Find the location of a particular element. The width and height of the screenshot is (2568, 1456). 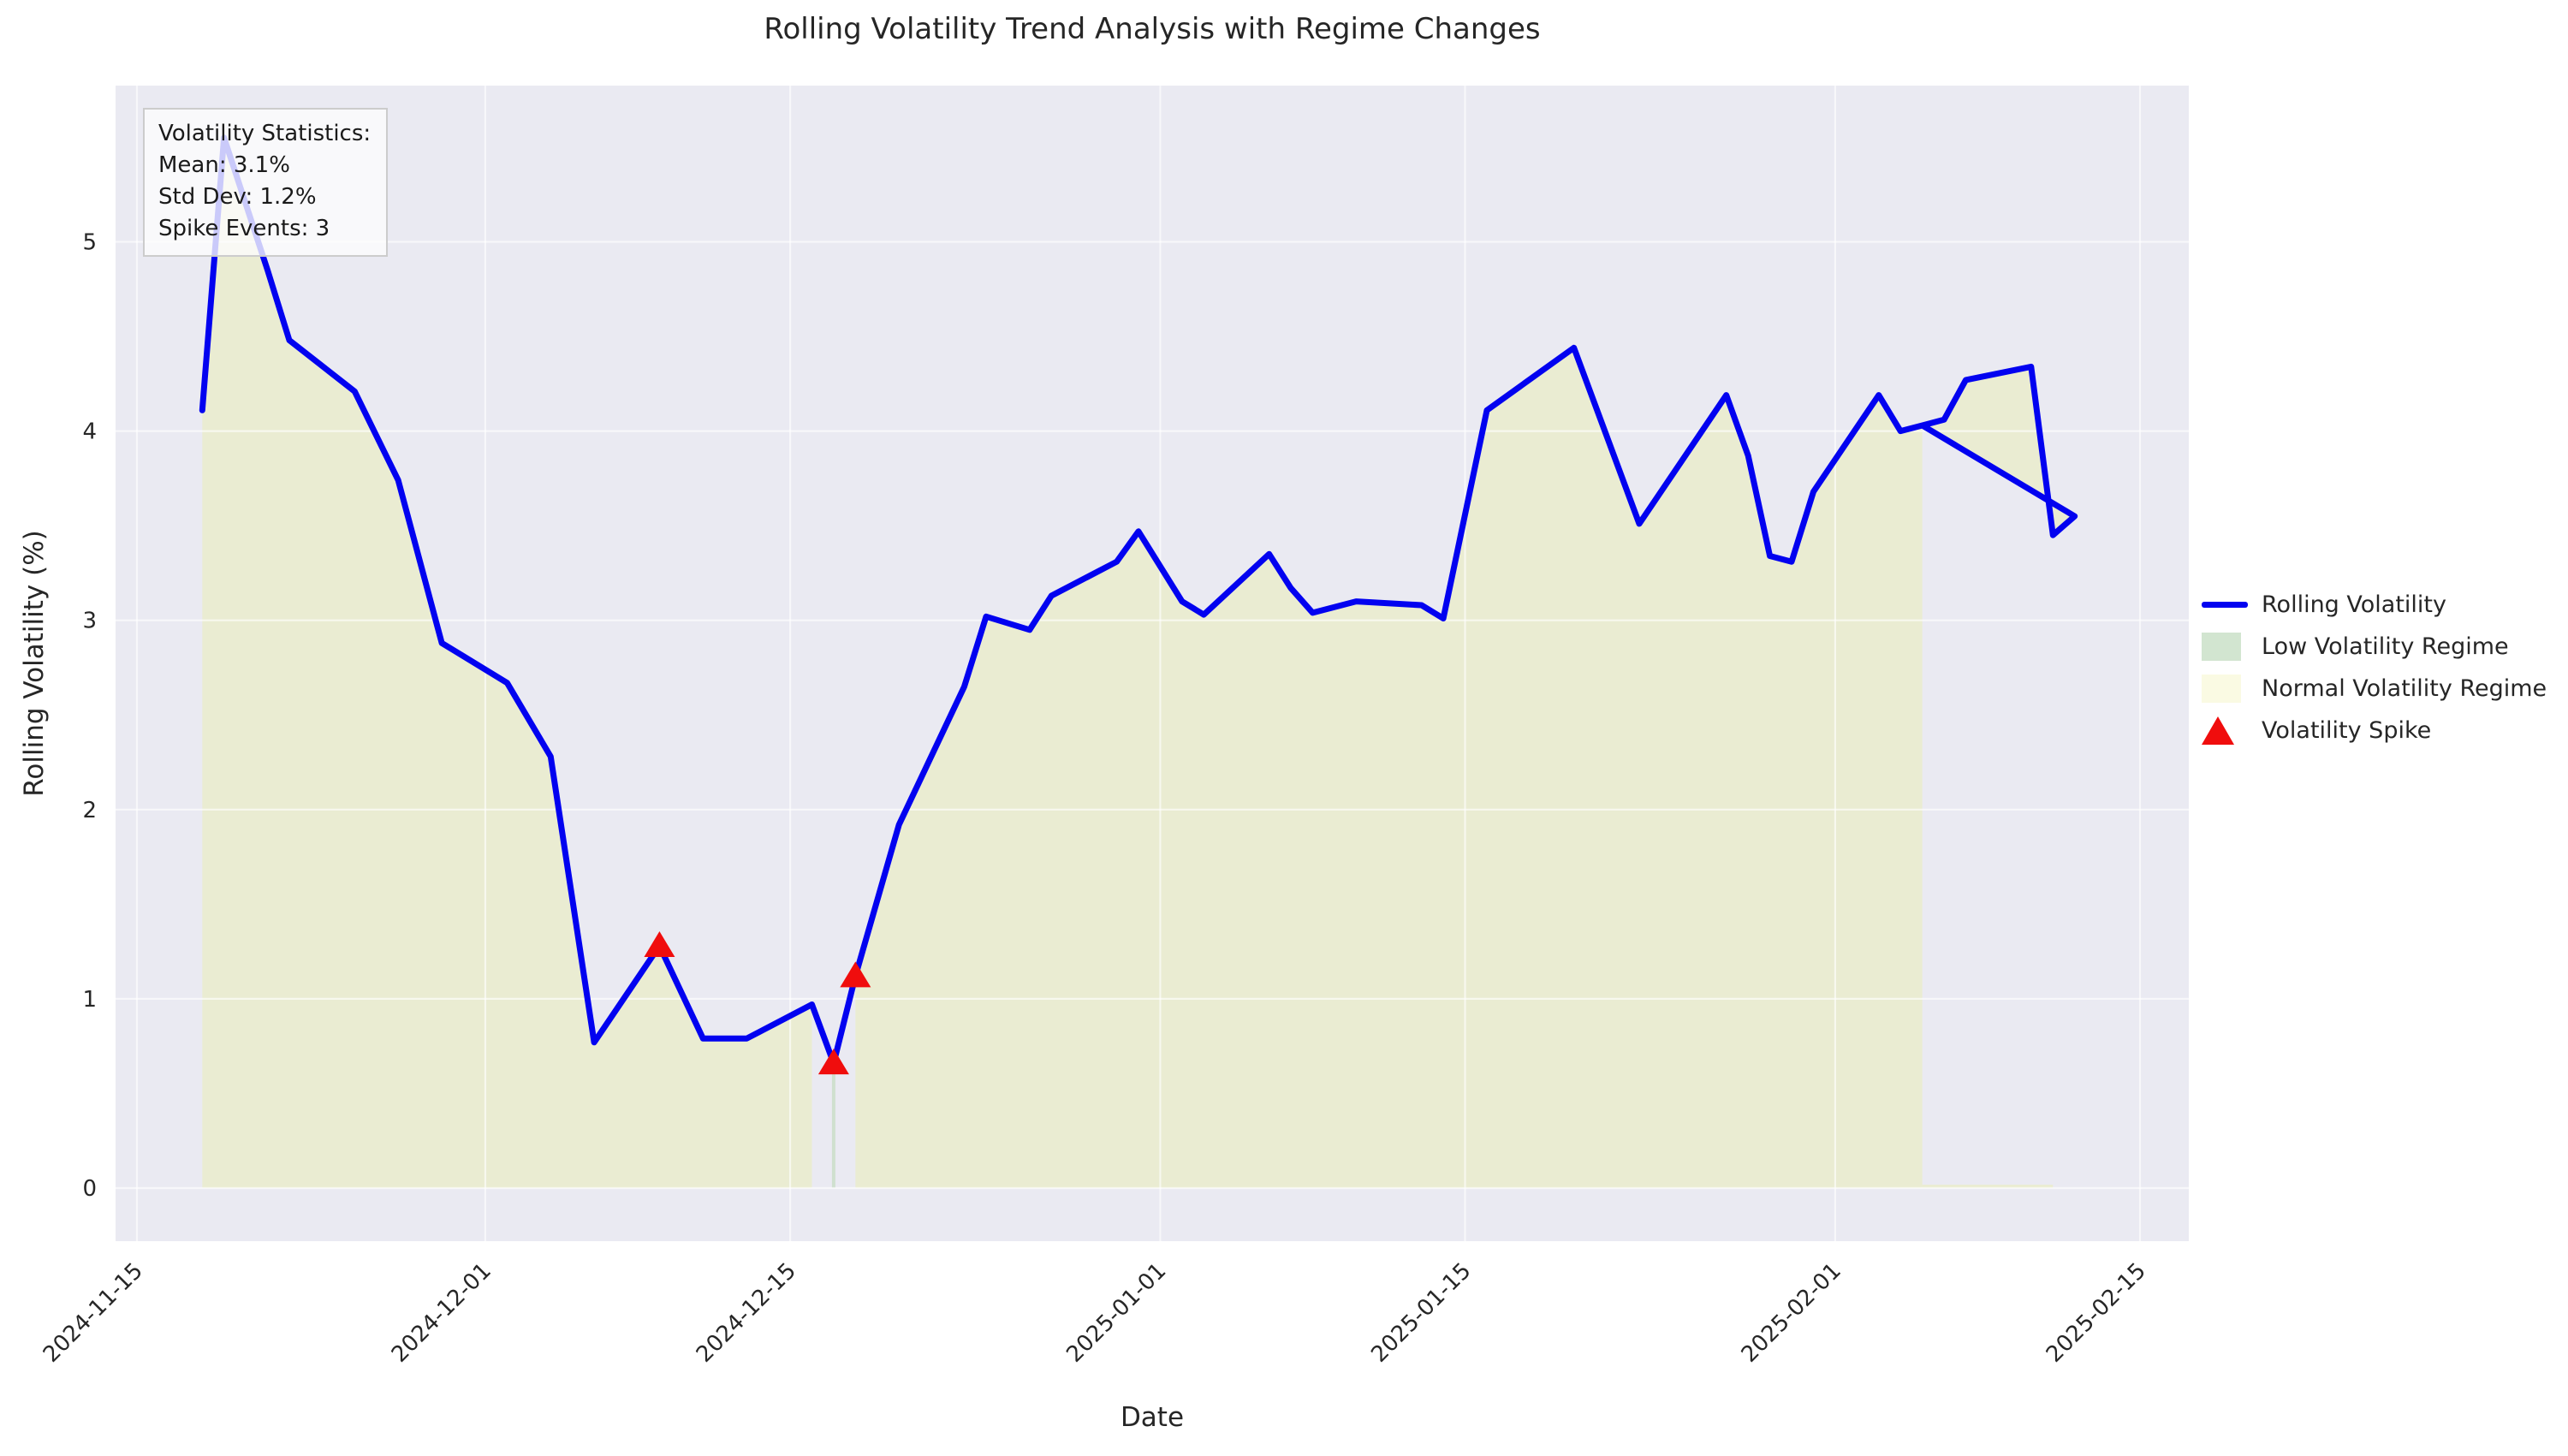

stats-heading: Volatility Statistics: is located at coordinates (265, 133).